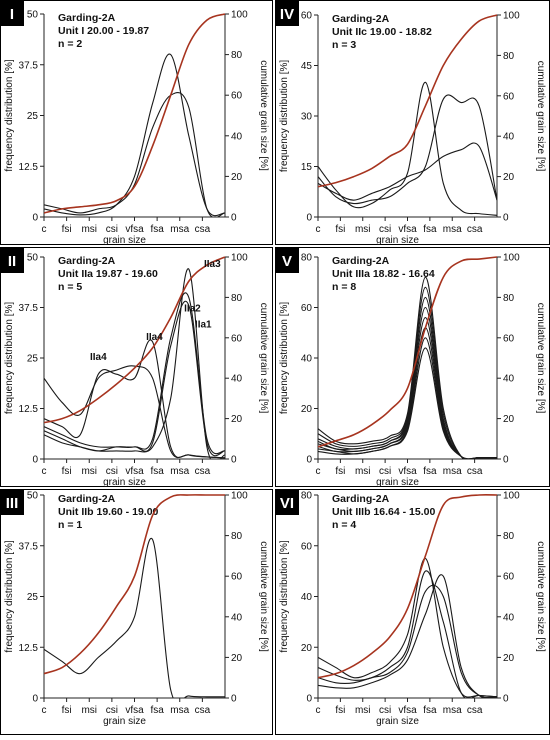 The image size is (550, 740). Describe the element at coordinates (103, 31) in the screenshot. I see `chart-title-line: Unit I 20.00 - 19.87` at that location.